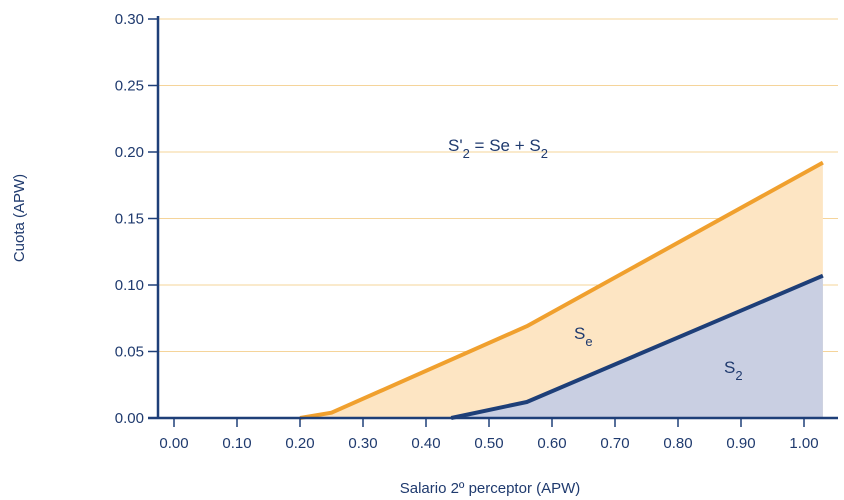  I want to click on x-tick-label: 0.30, so click(362, 443).